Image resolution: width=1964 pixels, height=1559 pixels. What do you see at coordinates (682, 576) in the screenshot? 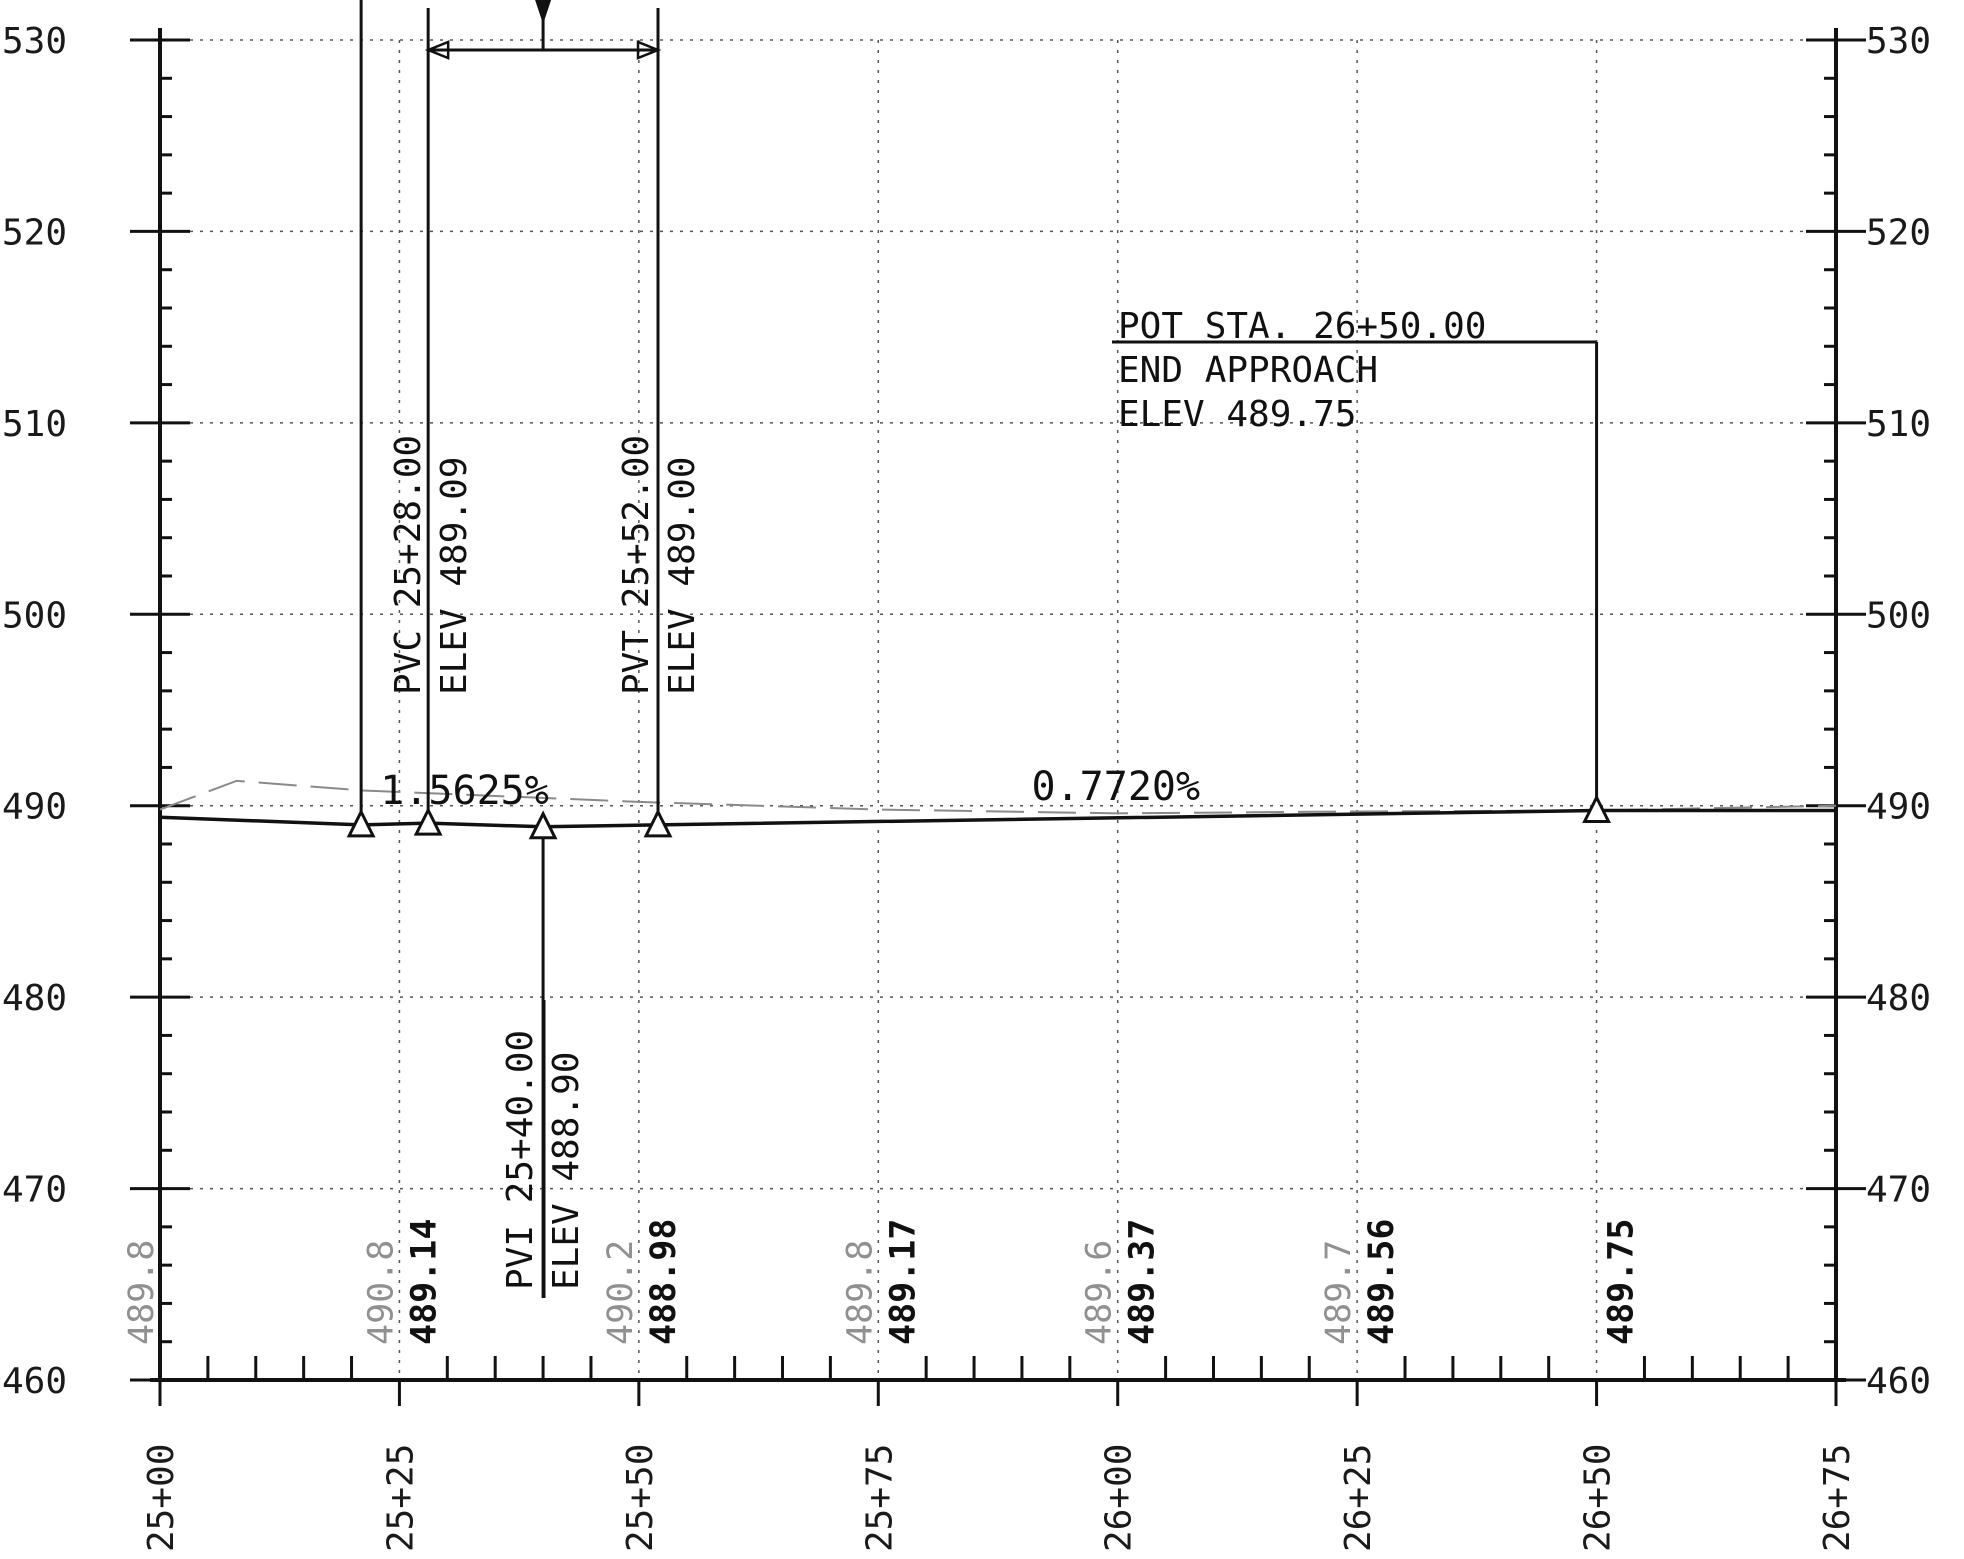
I see `pvt-elevation-label: ELEV 489.00` at bounding box center [682, 576].